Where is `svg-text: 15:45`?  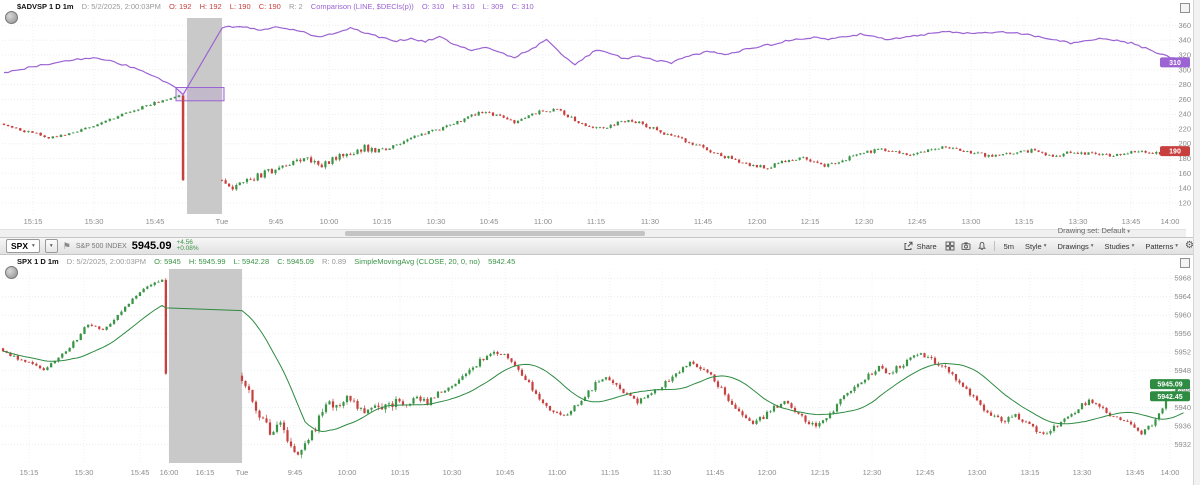
svg-text: 15:45 is located at coordinates (140, 472).